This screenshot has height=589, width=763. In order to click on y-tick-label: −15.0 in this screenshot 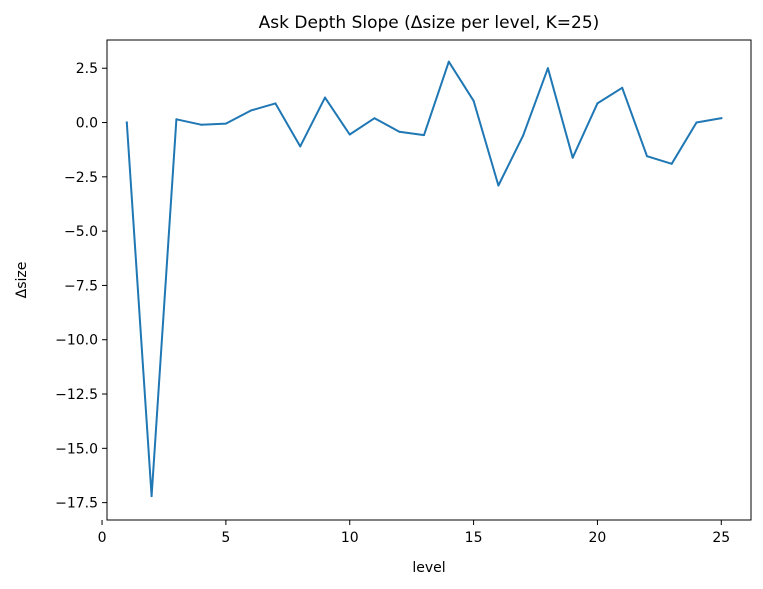, I will do `click(76, 449)`.